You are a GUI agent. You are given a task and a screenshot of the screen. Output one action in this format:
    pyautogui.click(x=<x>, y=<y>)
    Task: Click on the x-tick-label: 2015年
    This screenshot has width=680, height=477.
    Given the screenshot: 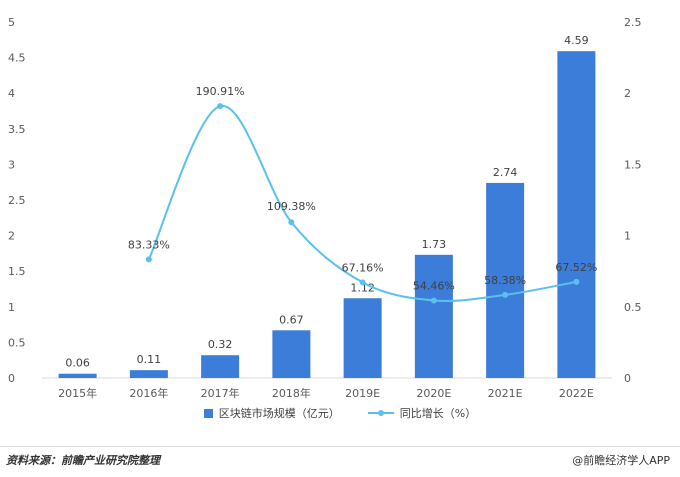 What is the action you would take?
    pyautogui.click(x=77, y=393)
    